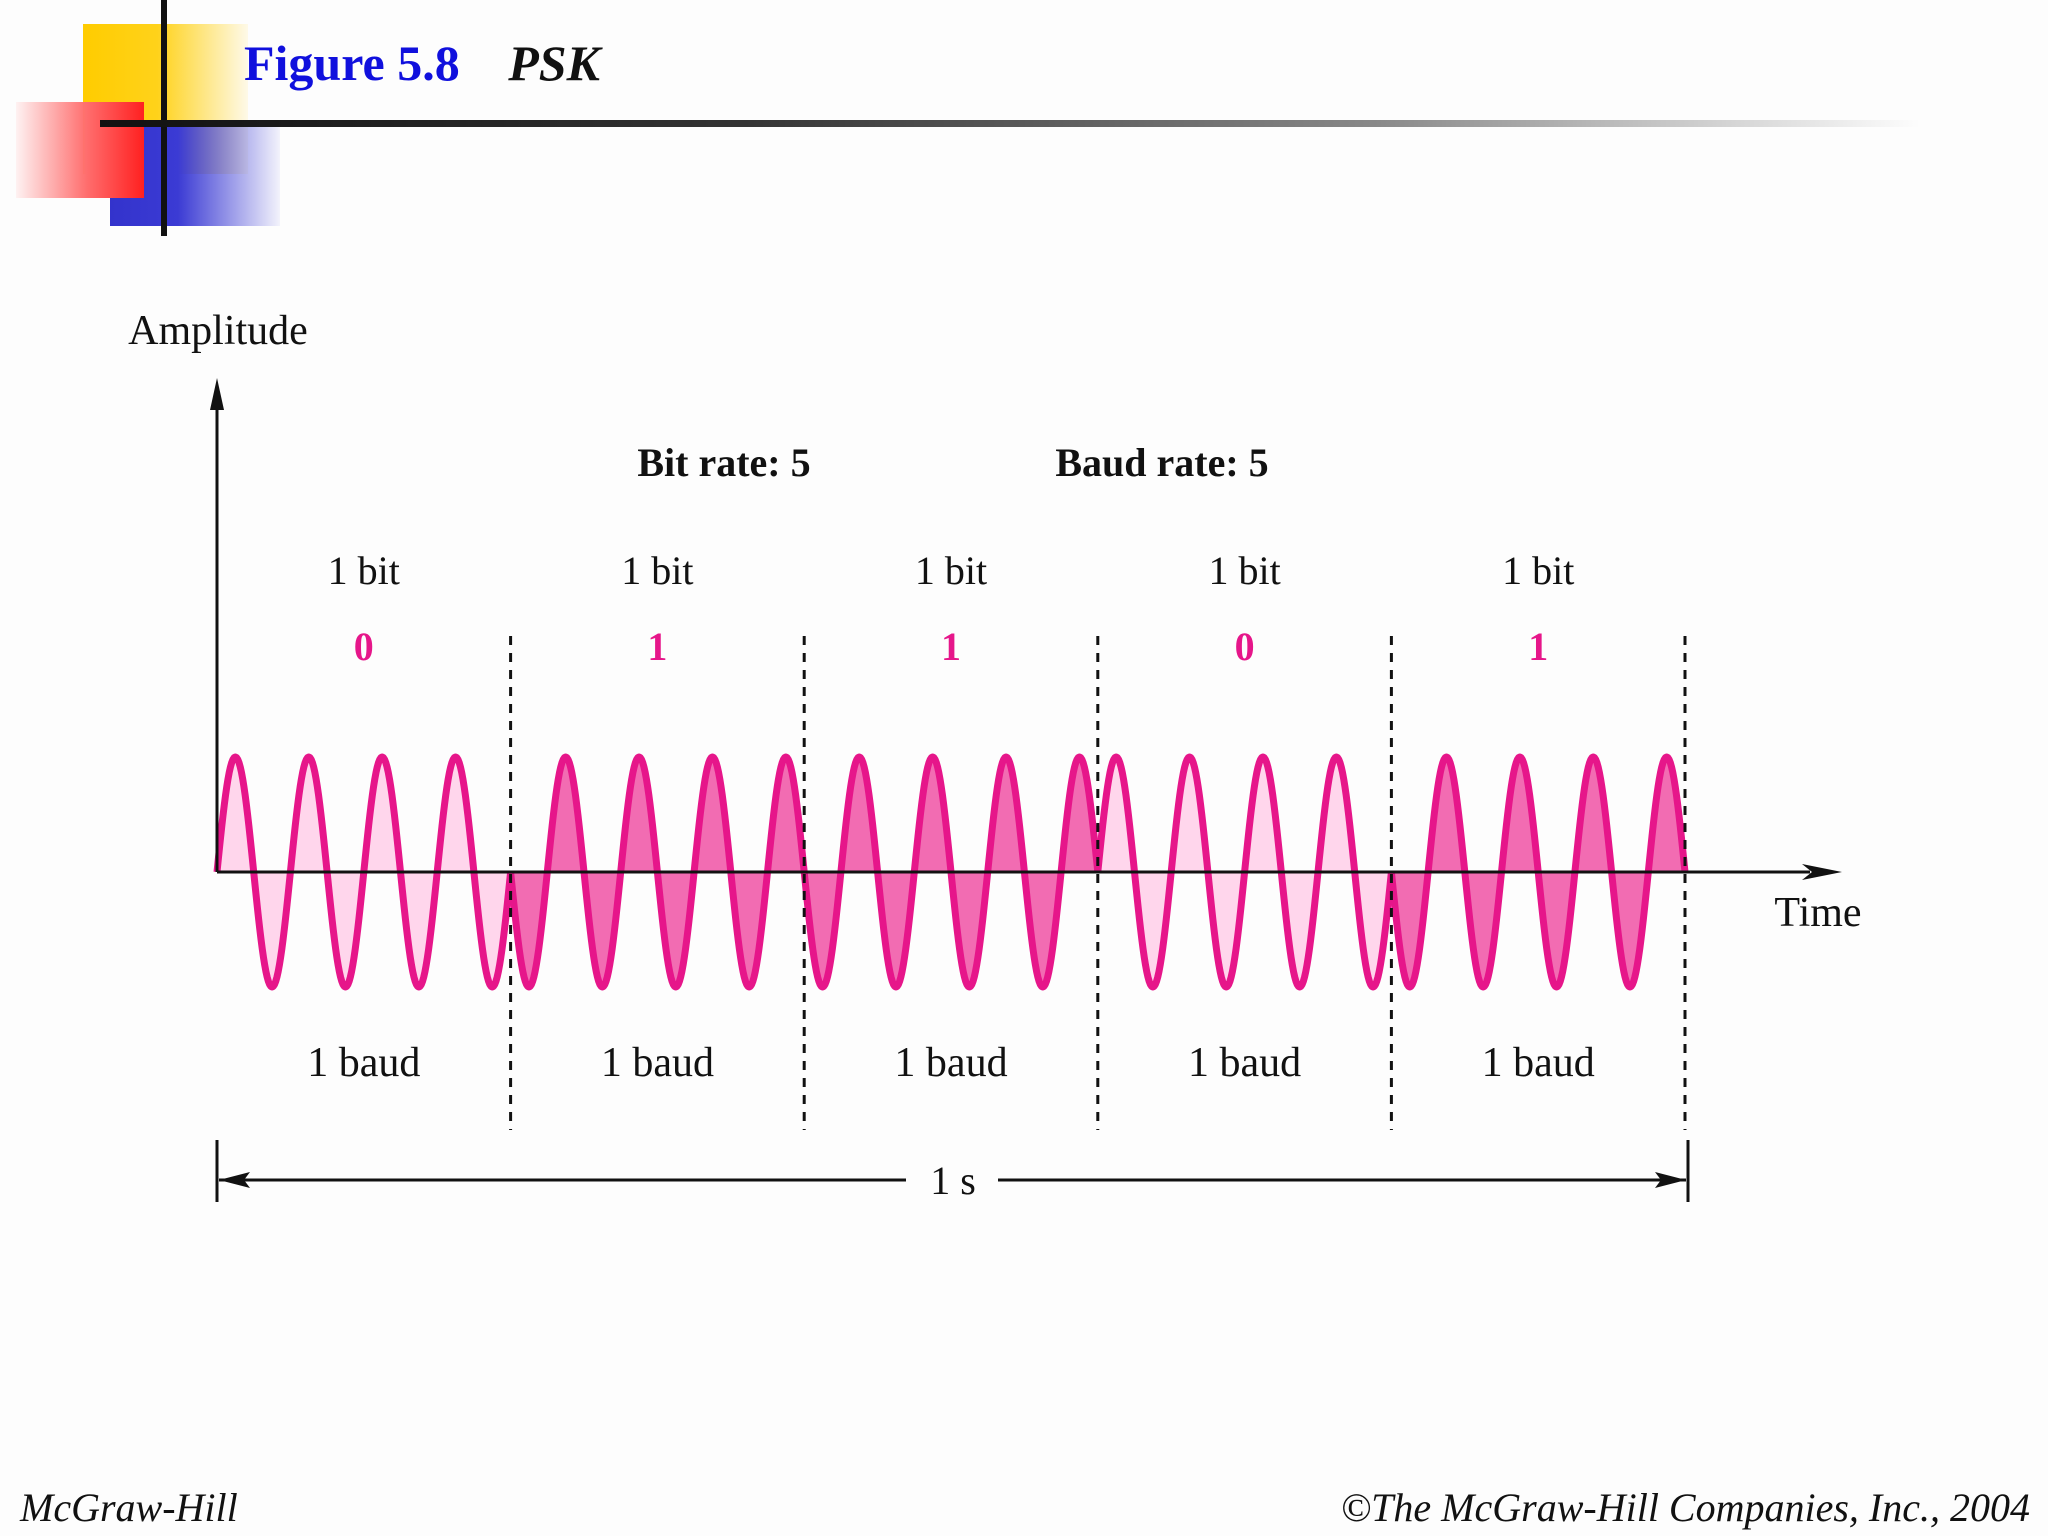 The image size is (2048, 1536). Describe the element at coordinates (1538, 570) in the screenshot. I see `bit-label-5: 1 bit` at that location.